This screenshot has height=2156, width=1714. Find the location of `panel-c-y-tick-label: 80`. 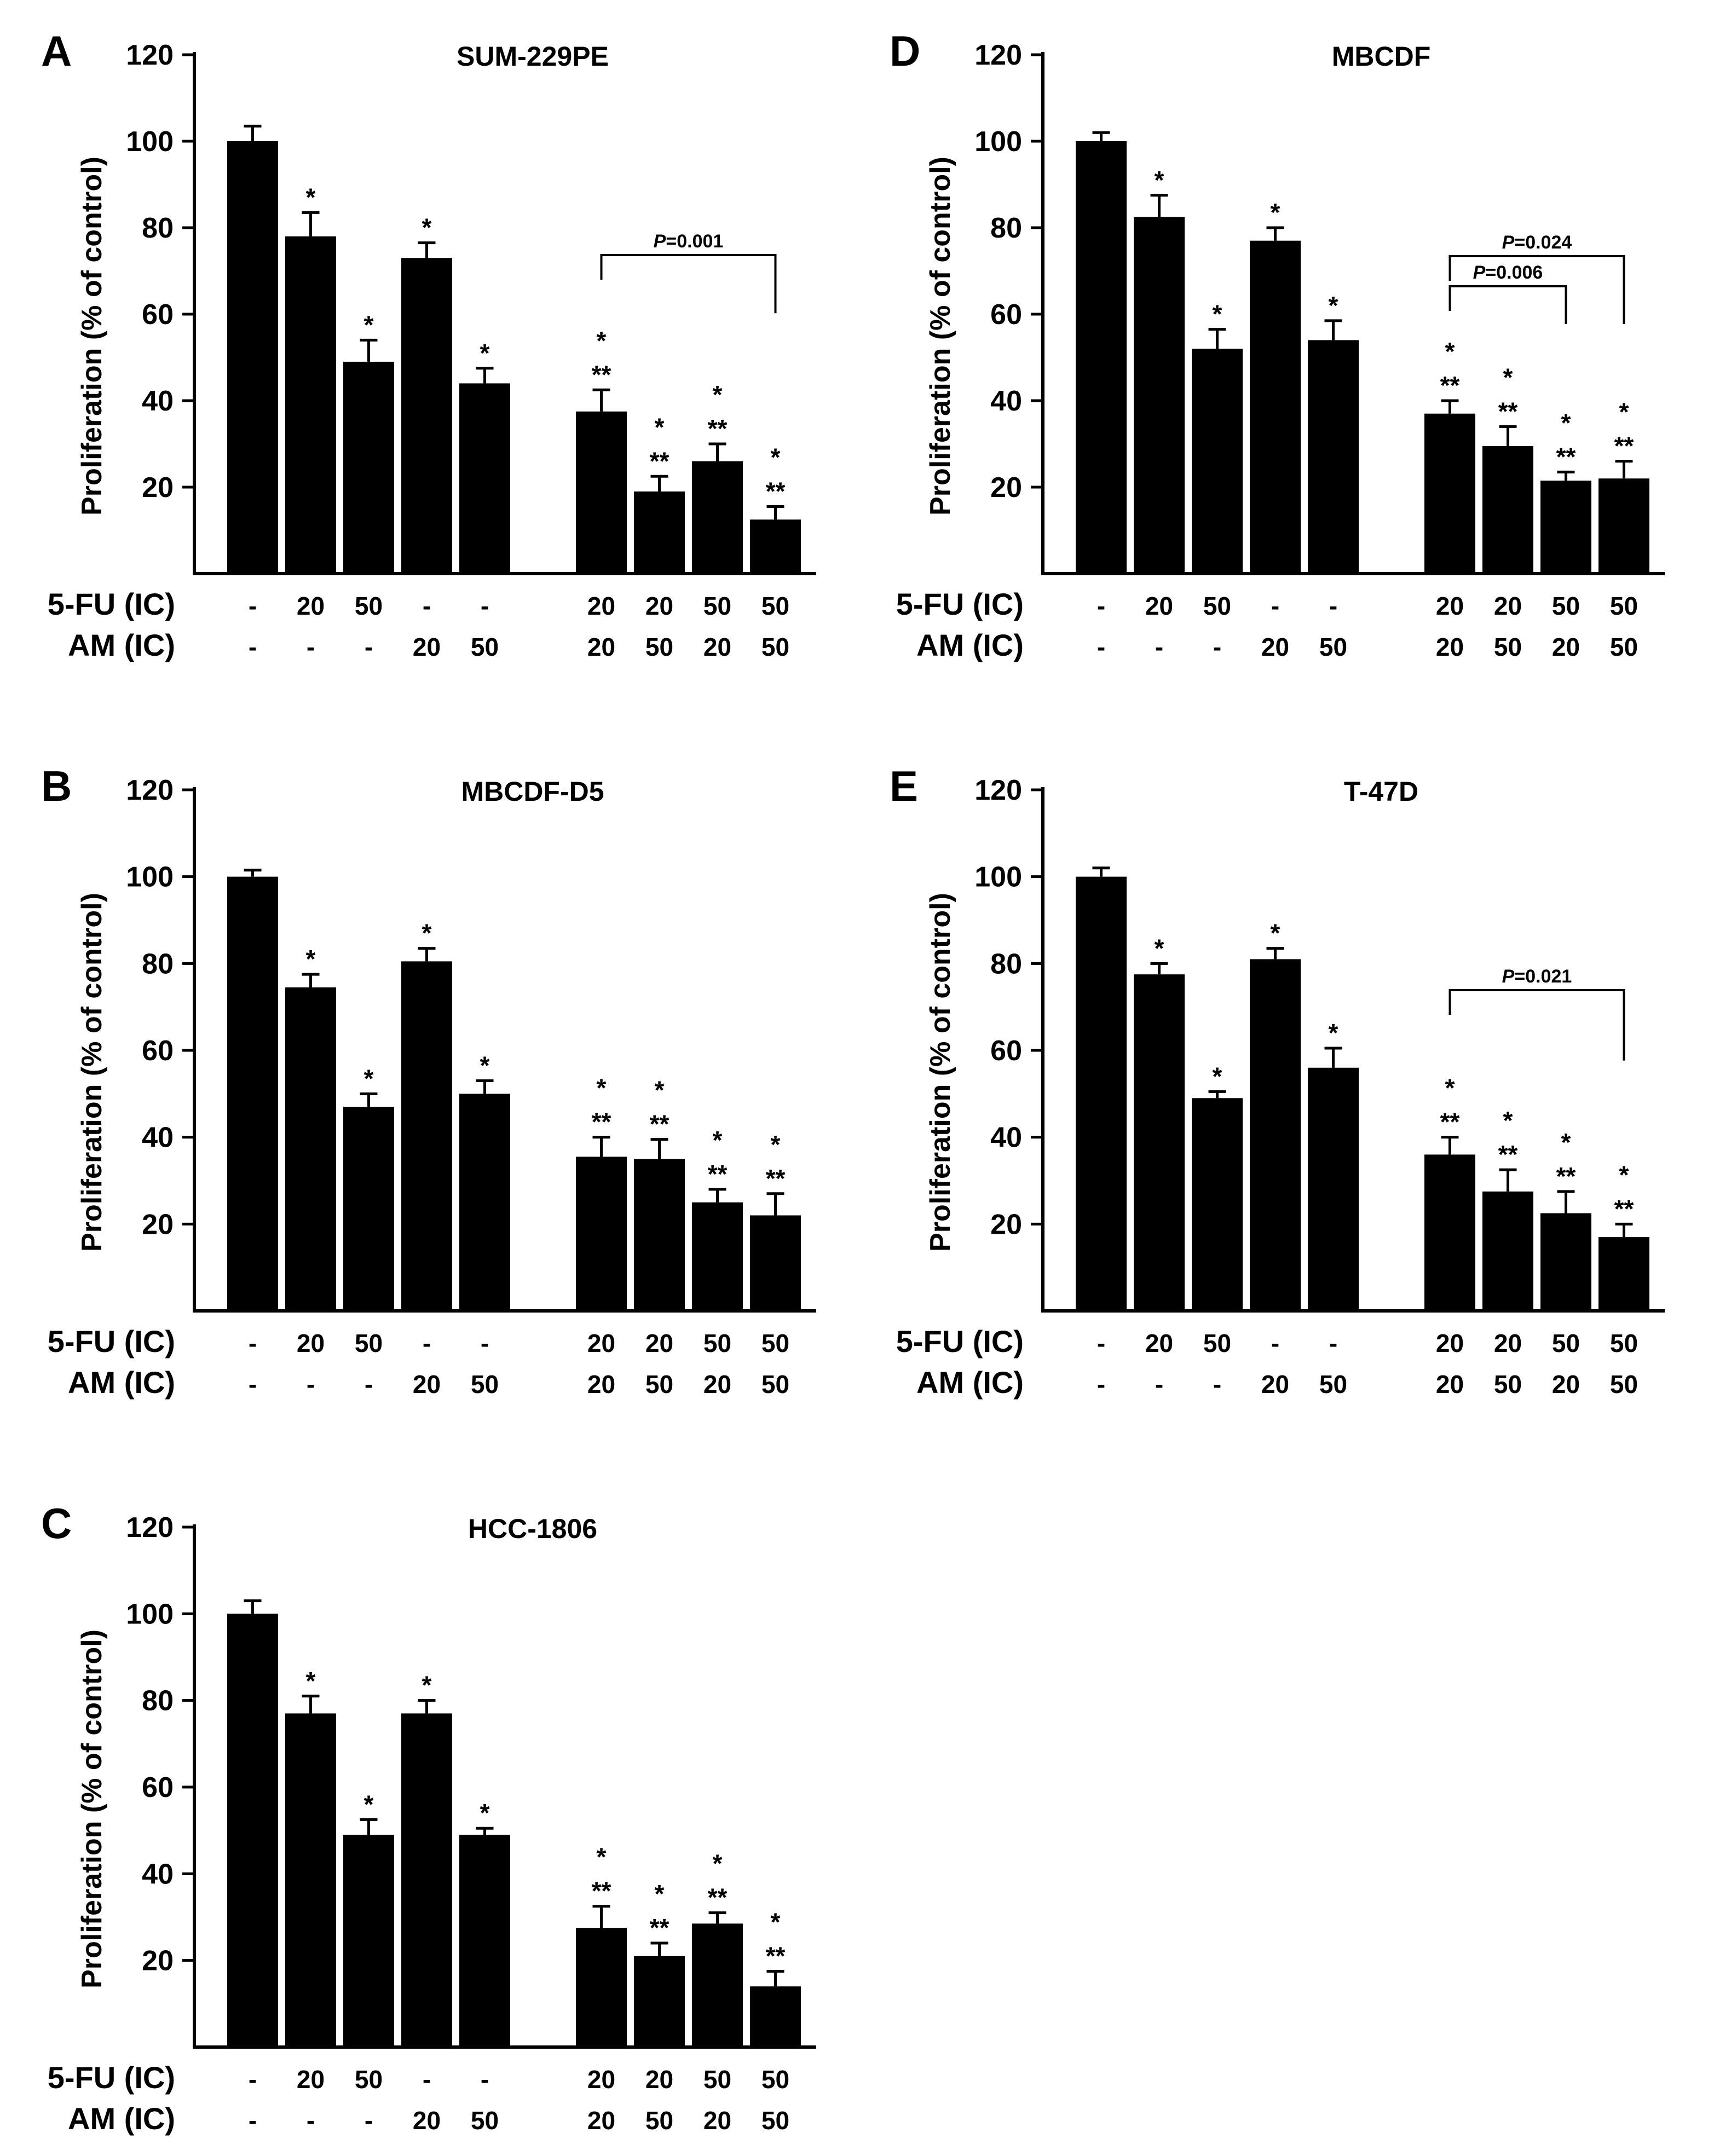

panel-c-y-tick-label: 80 is located at coordinates (158, 1701).